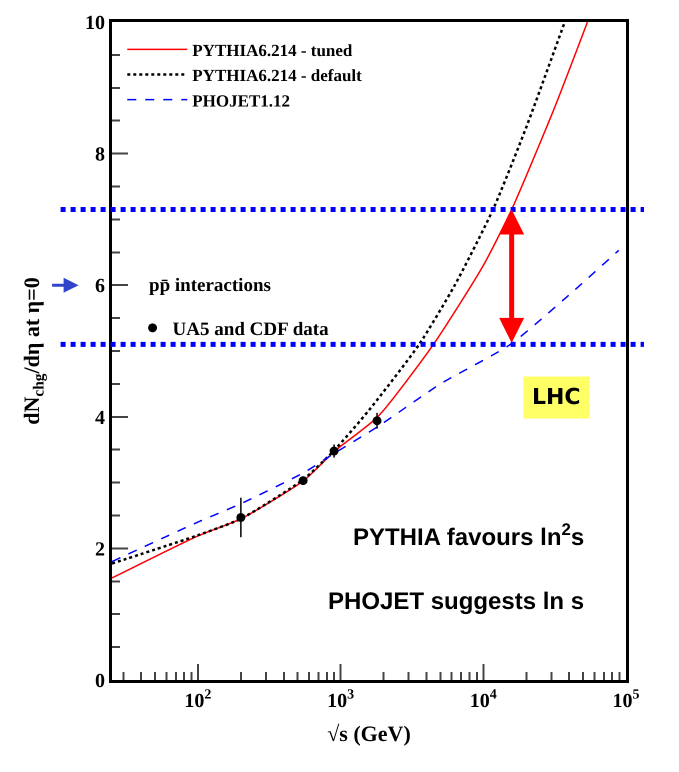 The height and width of the screenshot is (772, 679). I want to click on y-tick-label: 4, so click(100, 417).